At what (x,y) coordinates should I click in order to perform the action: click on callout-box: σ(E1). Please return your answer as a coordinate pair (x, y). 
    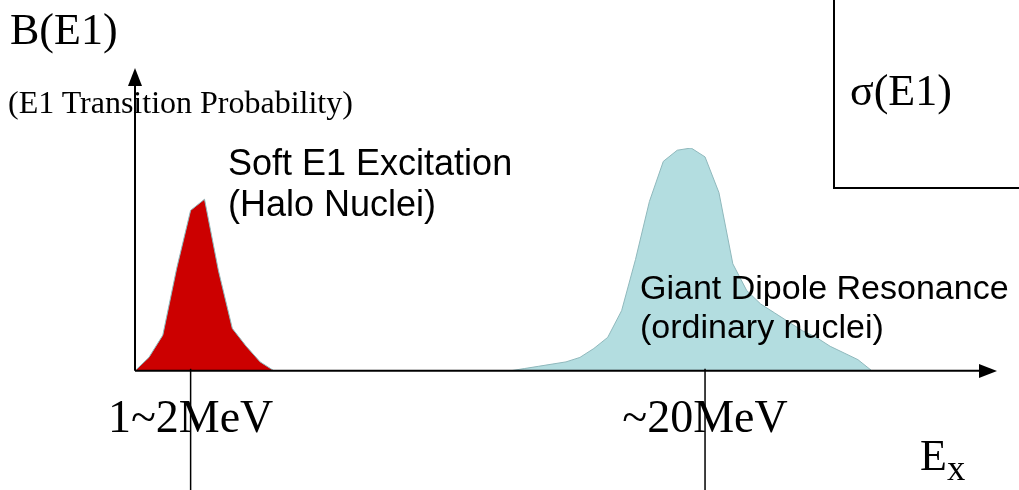
    Looking at the image, I should click on (926, 94).